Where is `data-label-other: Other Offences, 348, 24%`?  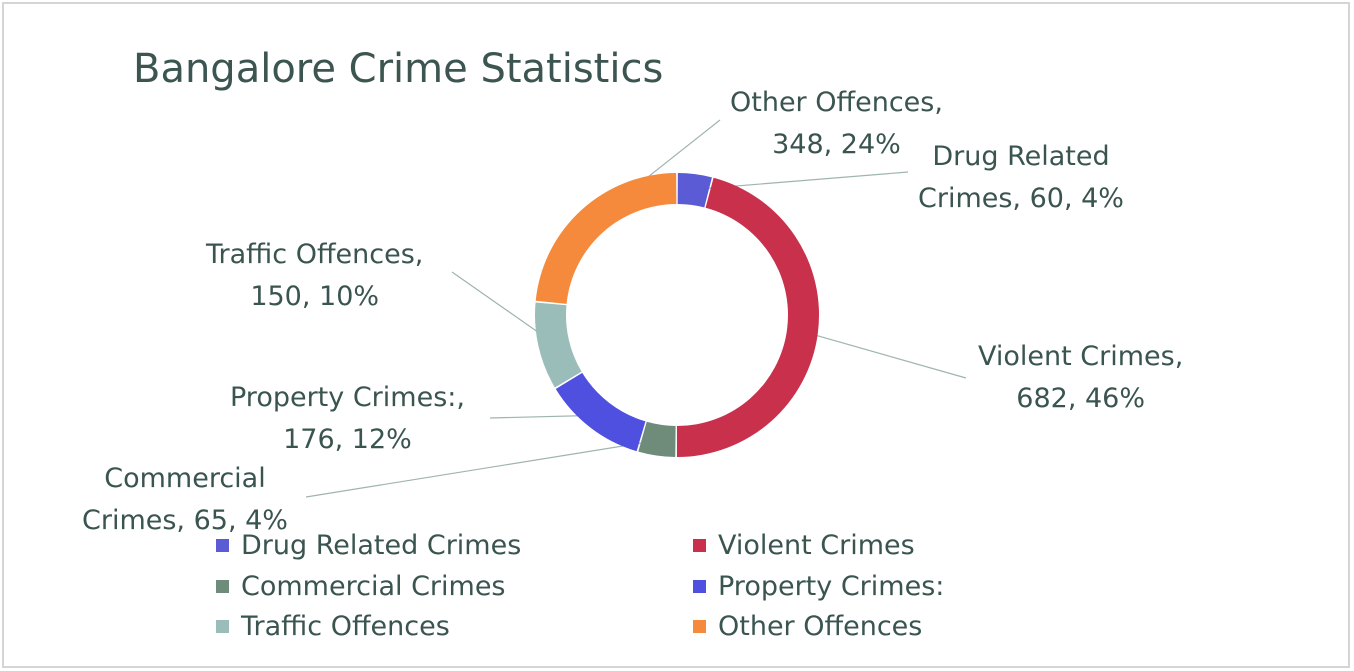 data-label-other: Other Offences, 348, 24% is located at coordinates (836, 123).